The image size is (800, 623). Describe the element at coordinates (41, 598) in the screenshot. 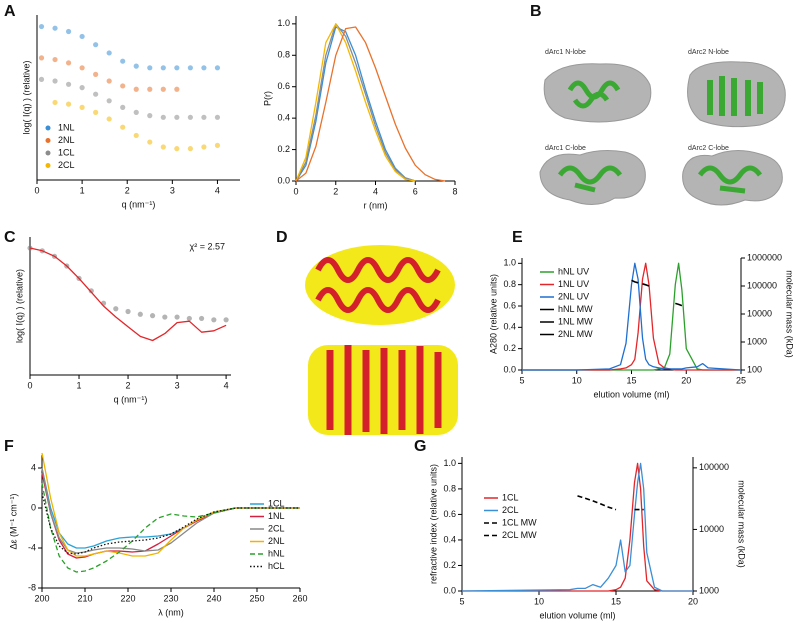

I see `x-tick-label: 200` at that location.